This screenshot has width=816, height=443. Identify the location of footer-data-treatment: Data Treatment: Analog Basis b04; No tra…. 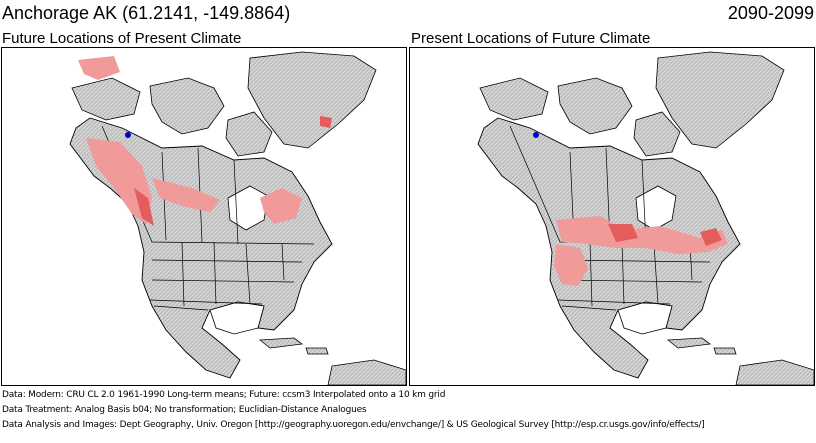
(184, 410).